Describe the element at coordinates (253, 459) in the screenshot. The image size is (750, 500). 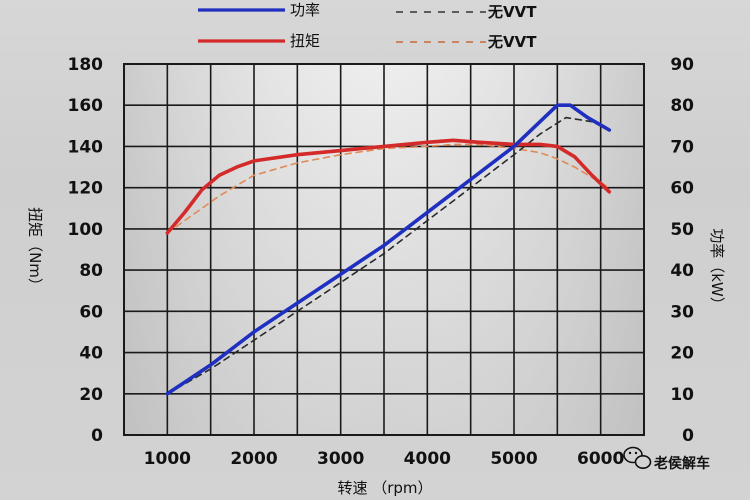
I see `x-tick-label: 2000` at that location.